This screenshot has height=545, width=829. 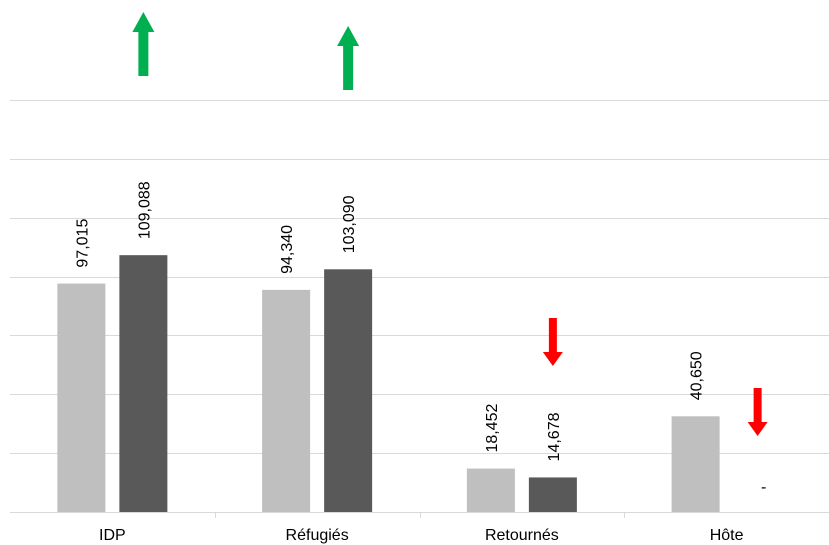 What do you see at coordinates (317, 535) in the screenshot?
I see `category-label: Réfugiés` at bounding box center [317, 535].